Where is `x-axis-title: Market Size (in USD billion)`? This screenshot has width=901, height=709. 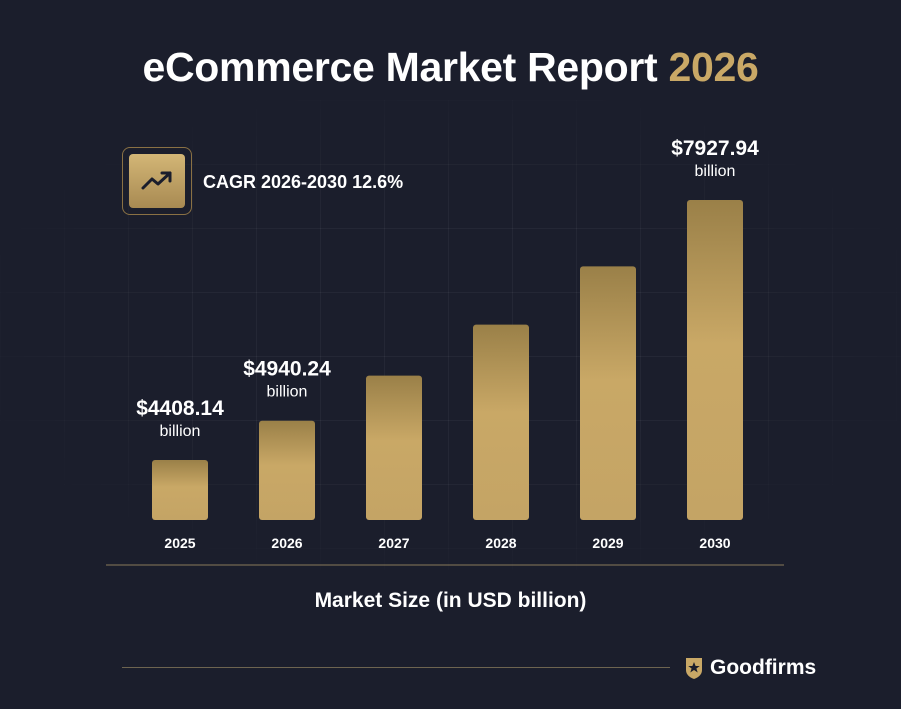
x-axis-title: Market Size (in USD billion) is located at coordinates (450, 600).